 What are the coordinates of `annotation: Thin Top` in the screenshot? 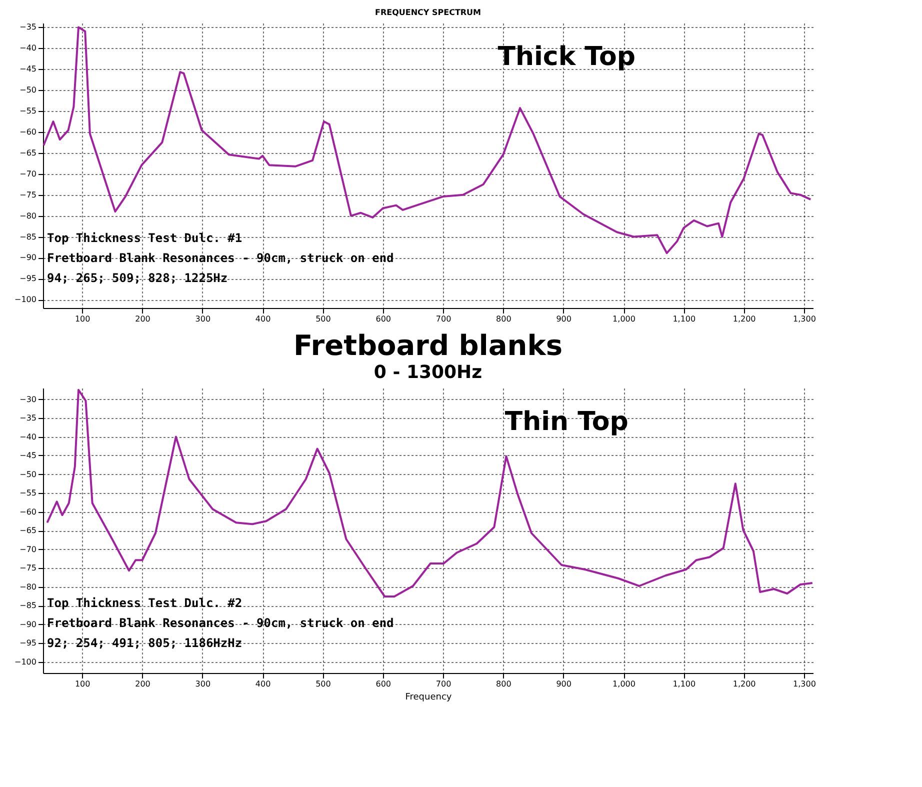 It's located at (566, 422).